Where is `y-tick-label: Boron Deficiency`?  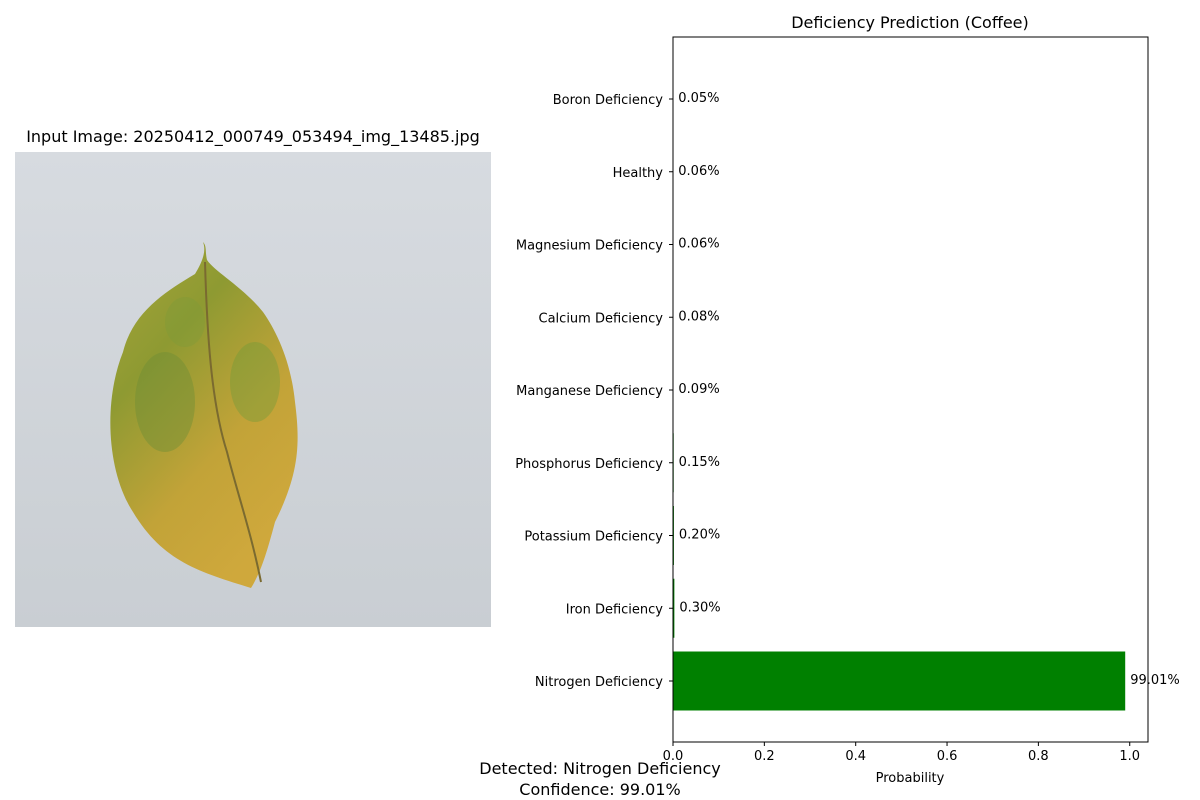
y-tick-label: Boron Deficiency is located at coordinates (608, 100).